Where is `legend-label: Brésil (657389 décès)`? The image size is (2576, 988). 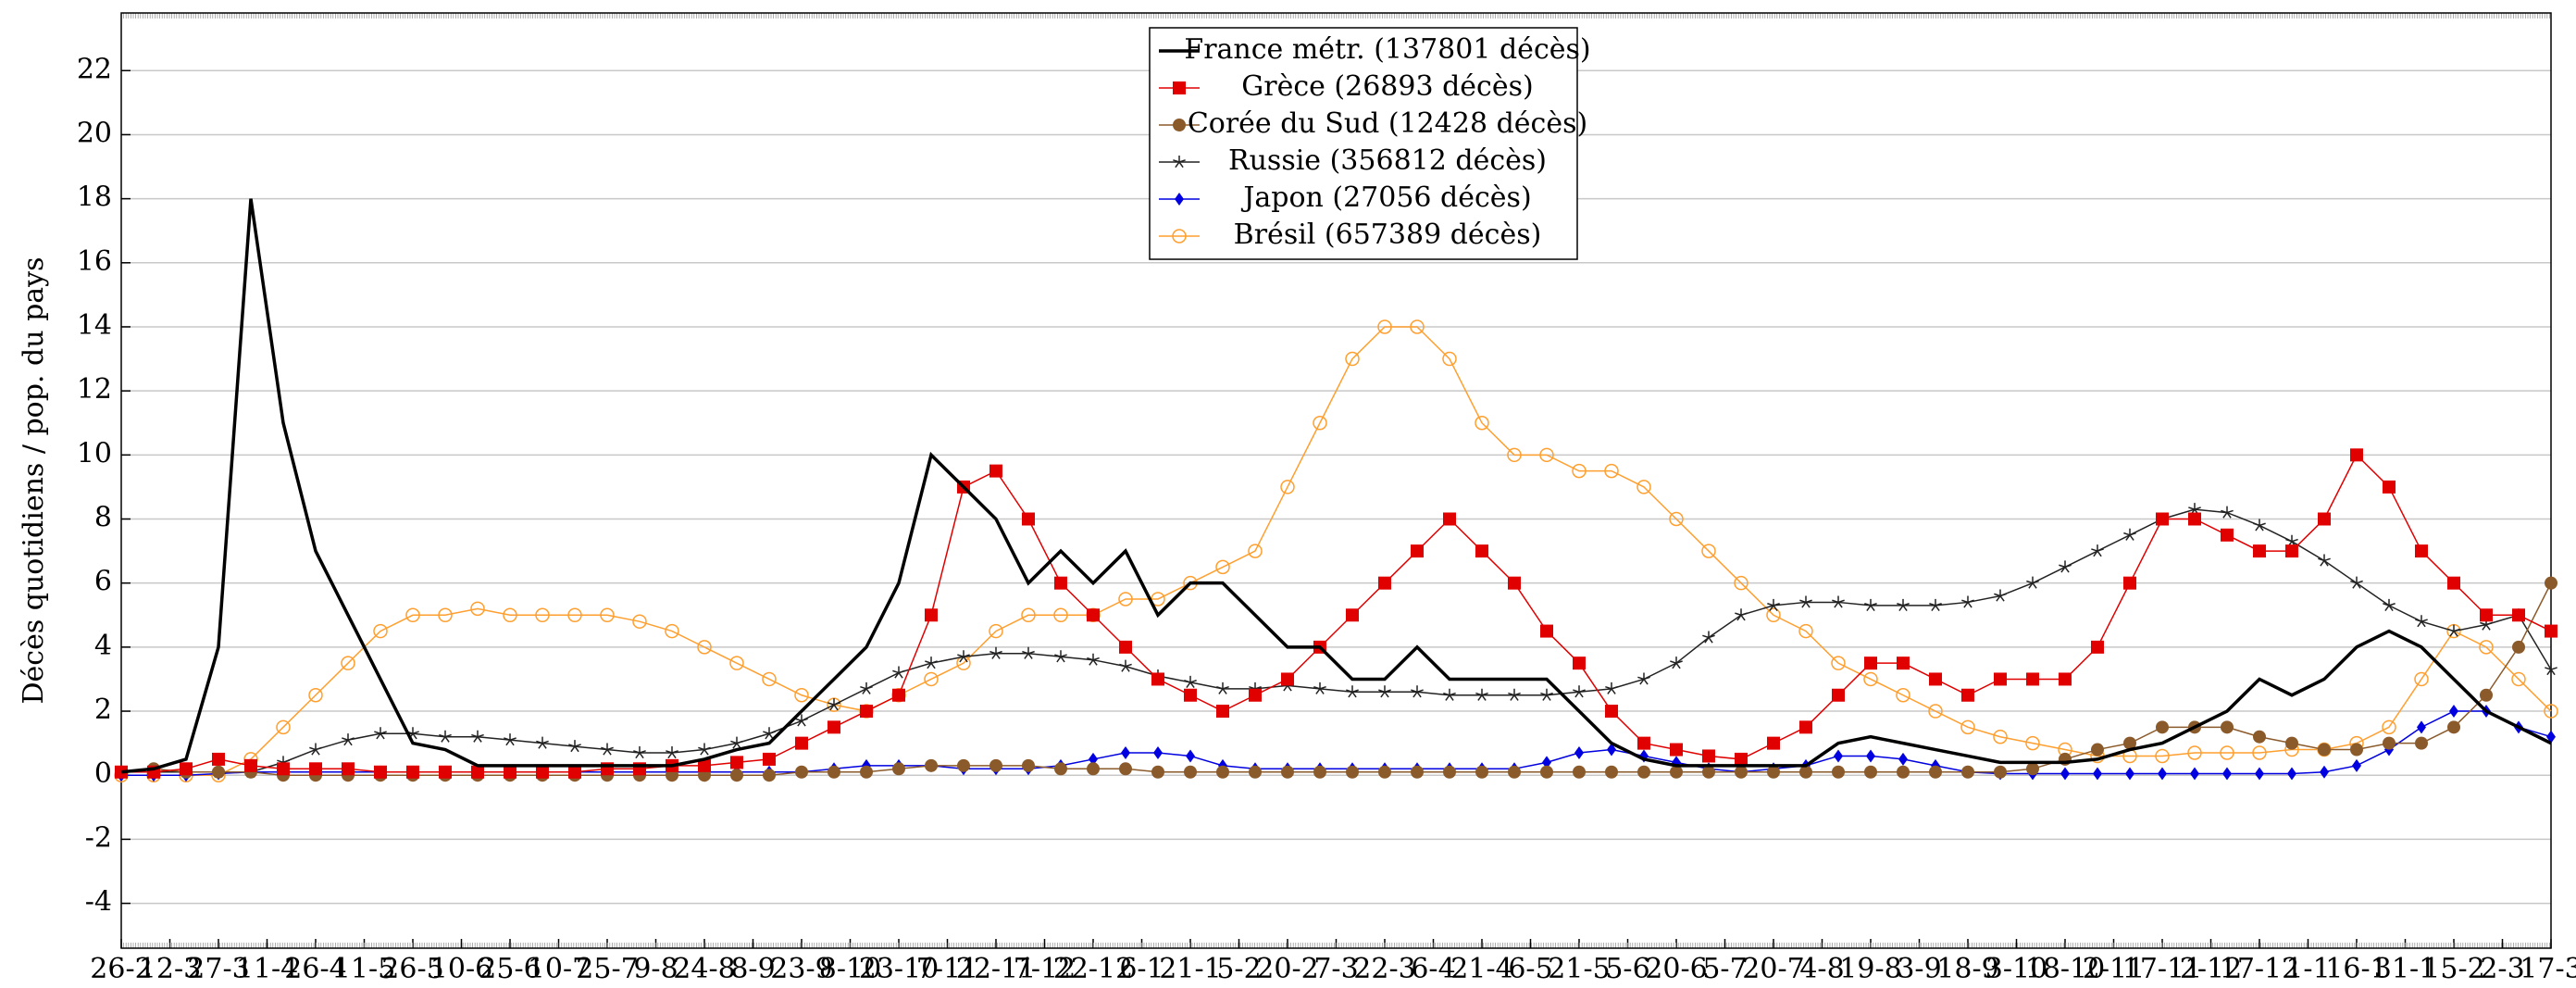 legend-label: Brésil (657389 décès) is located at coordinates (1388, 235).